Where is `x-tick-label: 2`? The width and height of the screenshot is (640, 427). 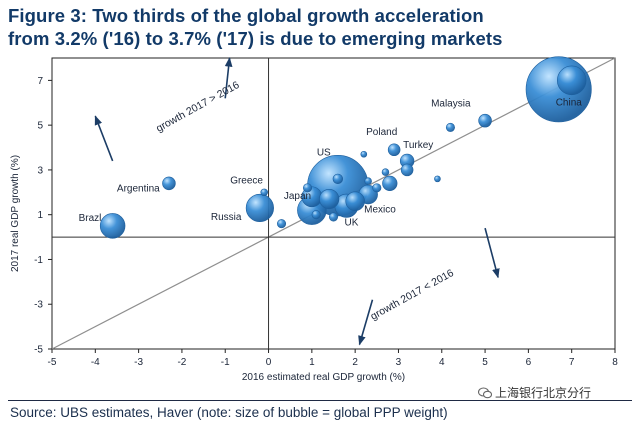
x-tick-label: 2 is located at coordinates (355, 362).